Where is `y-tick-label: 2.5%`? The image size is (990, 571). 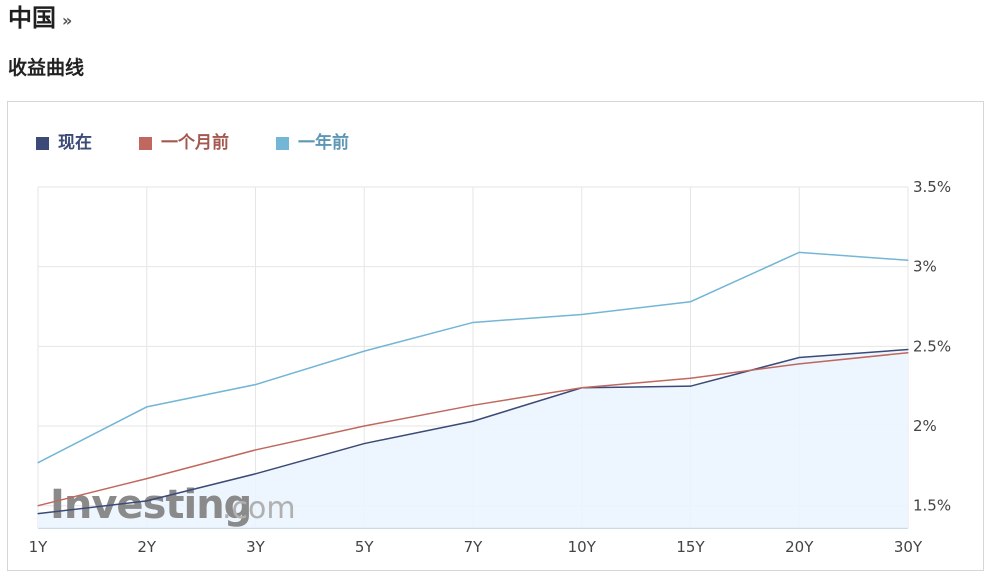
y-tick-label: 2.5% is located at coordinates (932, 346).